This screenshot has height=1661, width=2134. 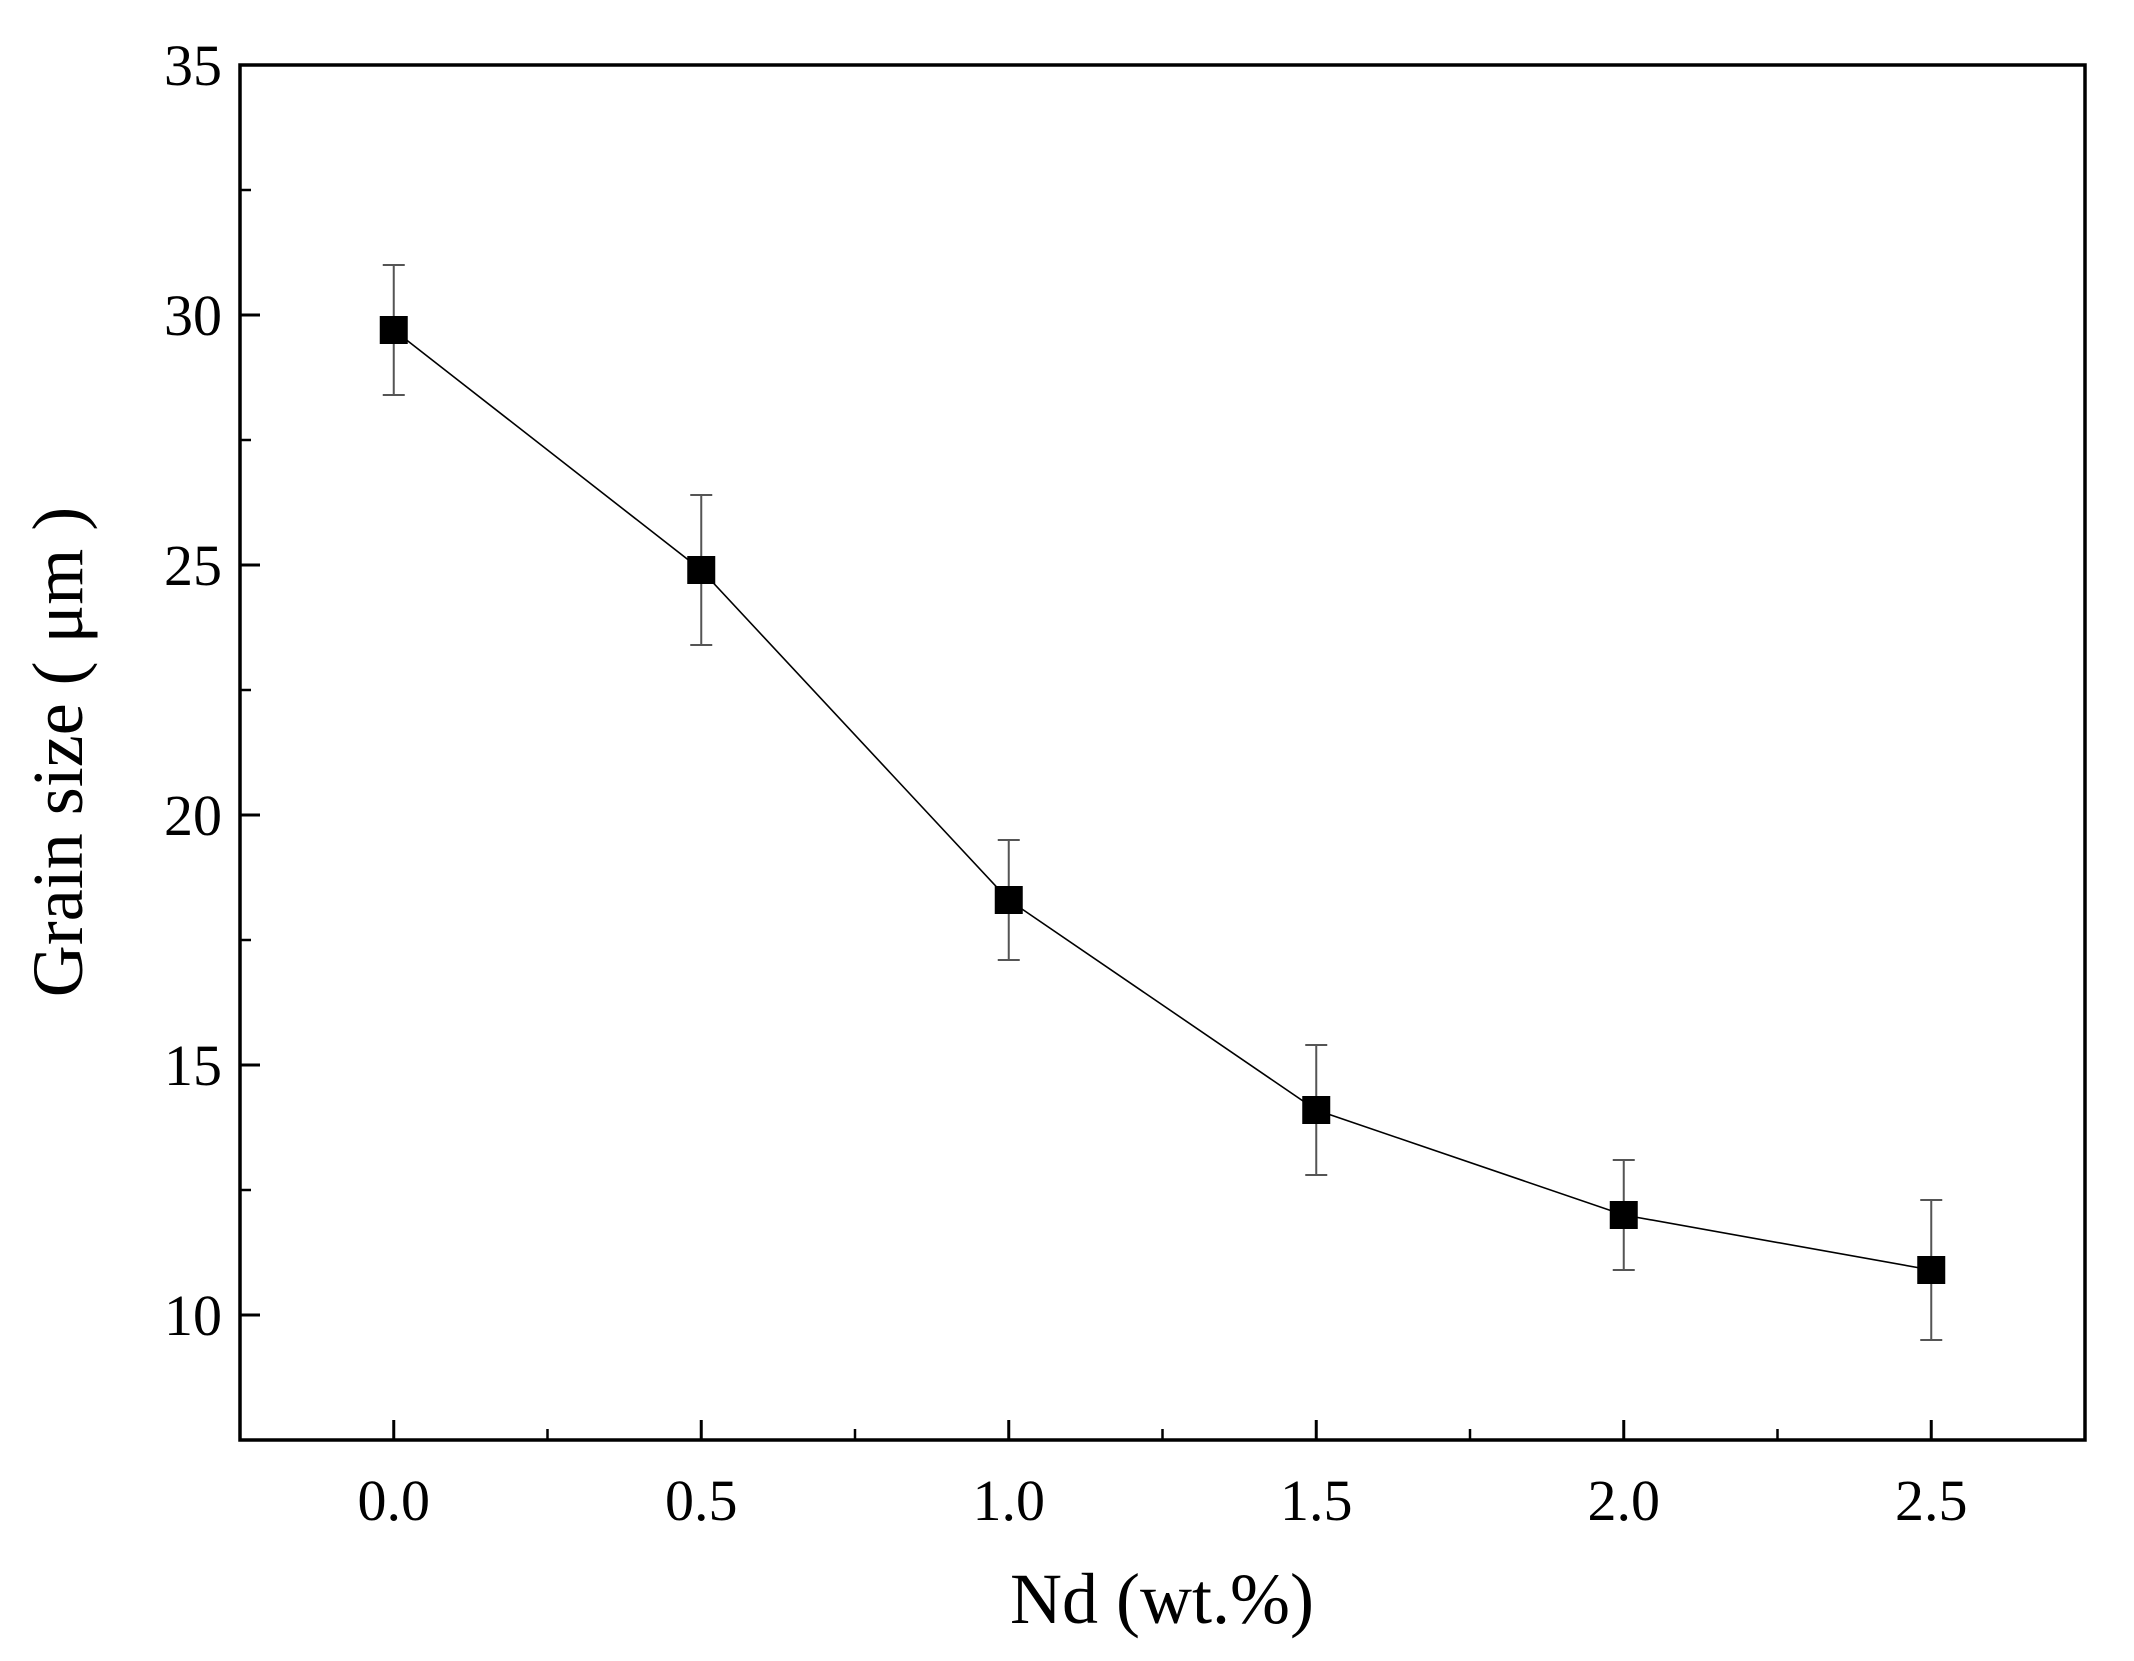 I want to click on x-tick-label: 2.5, so click(x=1931, y=1500).